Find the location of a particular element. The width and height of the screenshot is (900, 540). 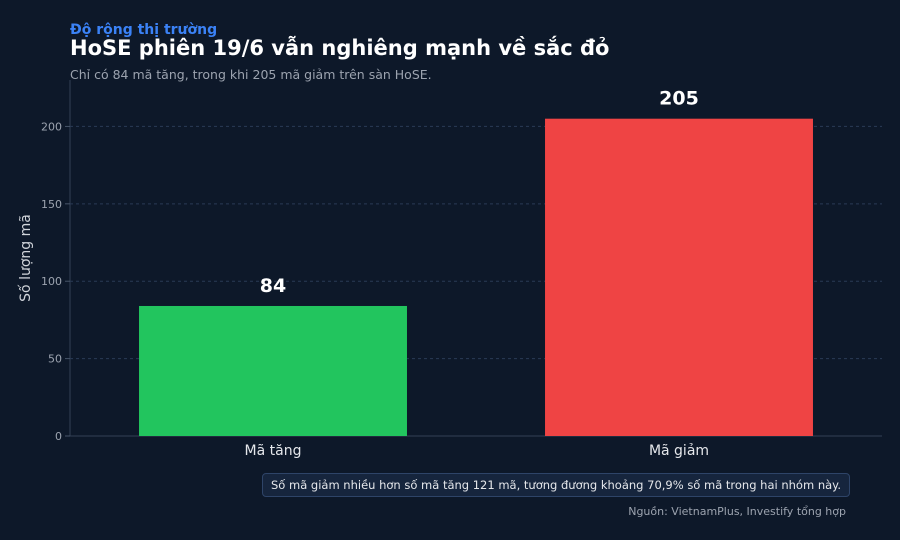

bar-value-label: 205 is located at coordinates (679, 99).